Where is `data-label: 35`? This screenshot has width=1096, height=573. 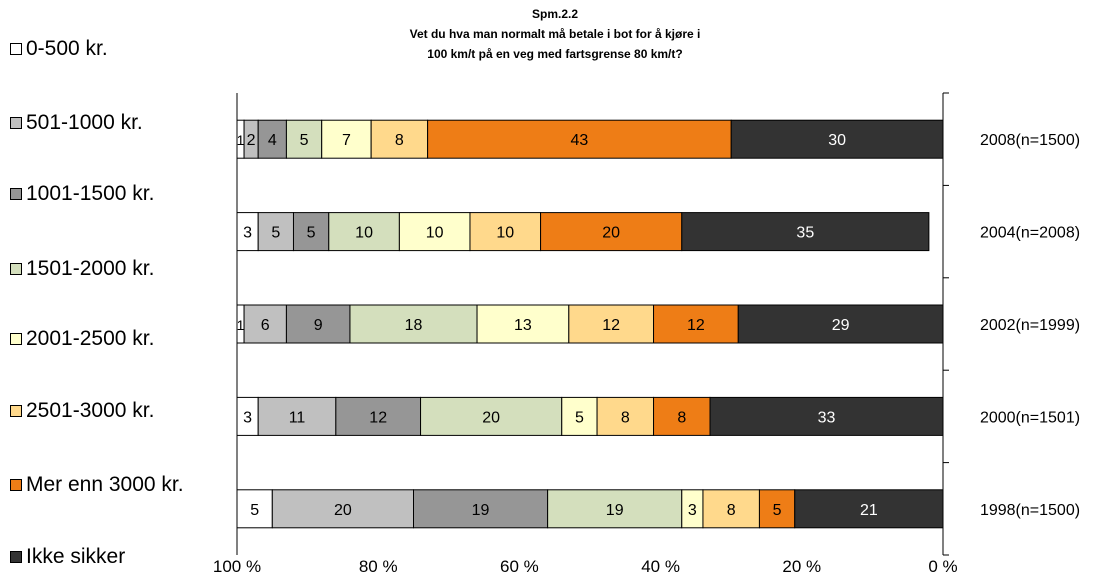
data-label: 35 is located at coordinates (805, 233).